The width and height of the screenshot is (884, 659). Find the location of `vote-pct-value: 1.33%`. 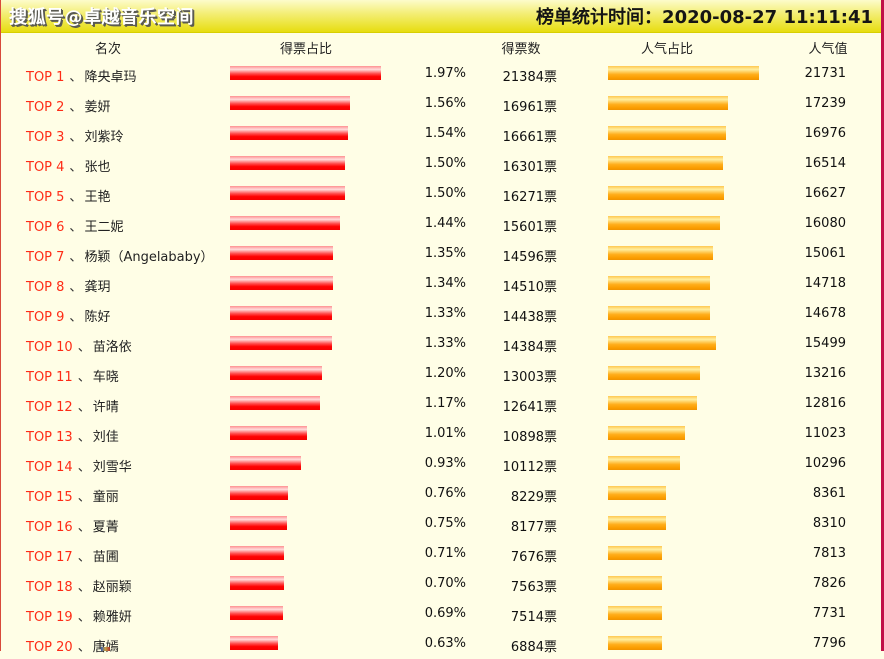

vote-pct-value: 1.33% is located at coordinates (445, 313).